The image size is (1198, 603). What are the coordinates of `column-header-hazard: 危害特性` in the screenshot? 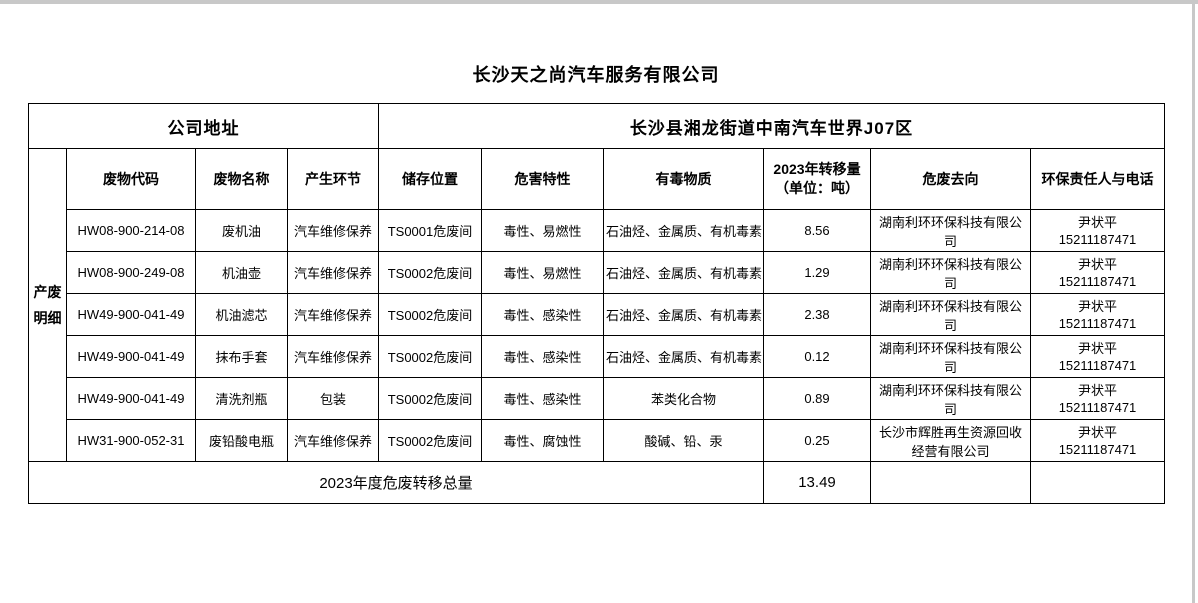 It's located at (542, 179).